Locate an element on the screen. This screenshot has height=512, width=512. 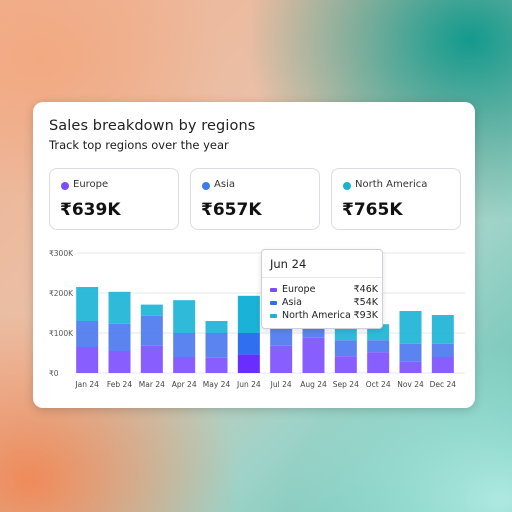
x-tick-label: Nov 24 is located at coordinates (410, 384).